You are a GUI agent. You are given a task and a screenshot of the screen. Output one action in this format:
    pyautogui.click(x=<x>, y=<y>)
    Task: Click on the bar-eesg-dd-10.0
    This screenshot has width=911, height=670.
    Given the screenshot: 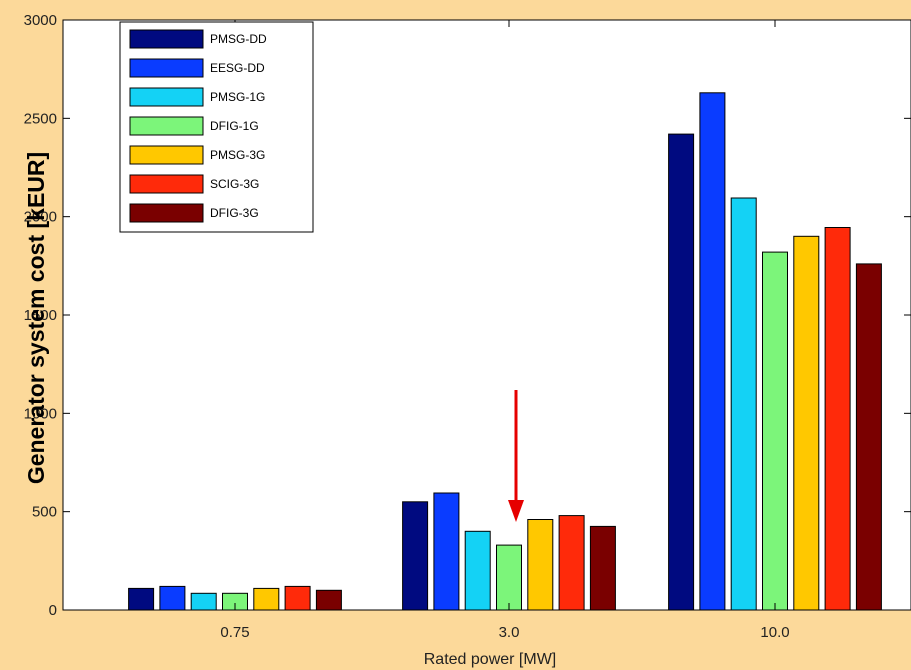 What is the action you would take?
    pyautogui.click(x=712, y=351)
    